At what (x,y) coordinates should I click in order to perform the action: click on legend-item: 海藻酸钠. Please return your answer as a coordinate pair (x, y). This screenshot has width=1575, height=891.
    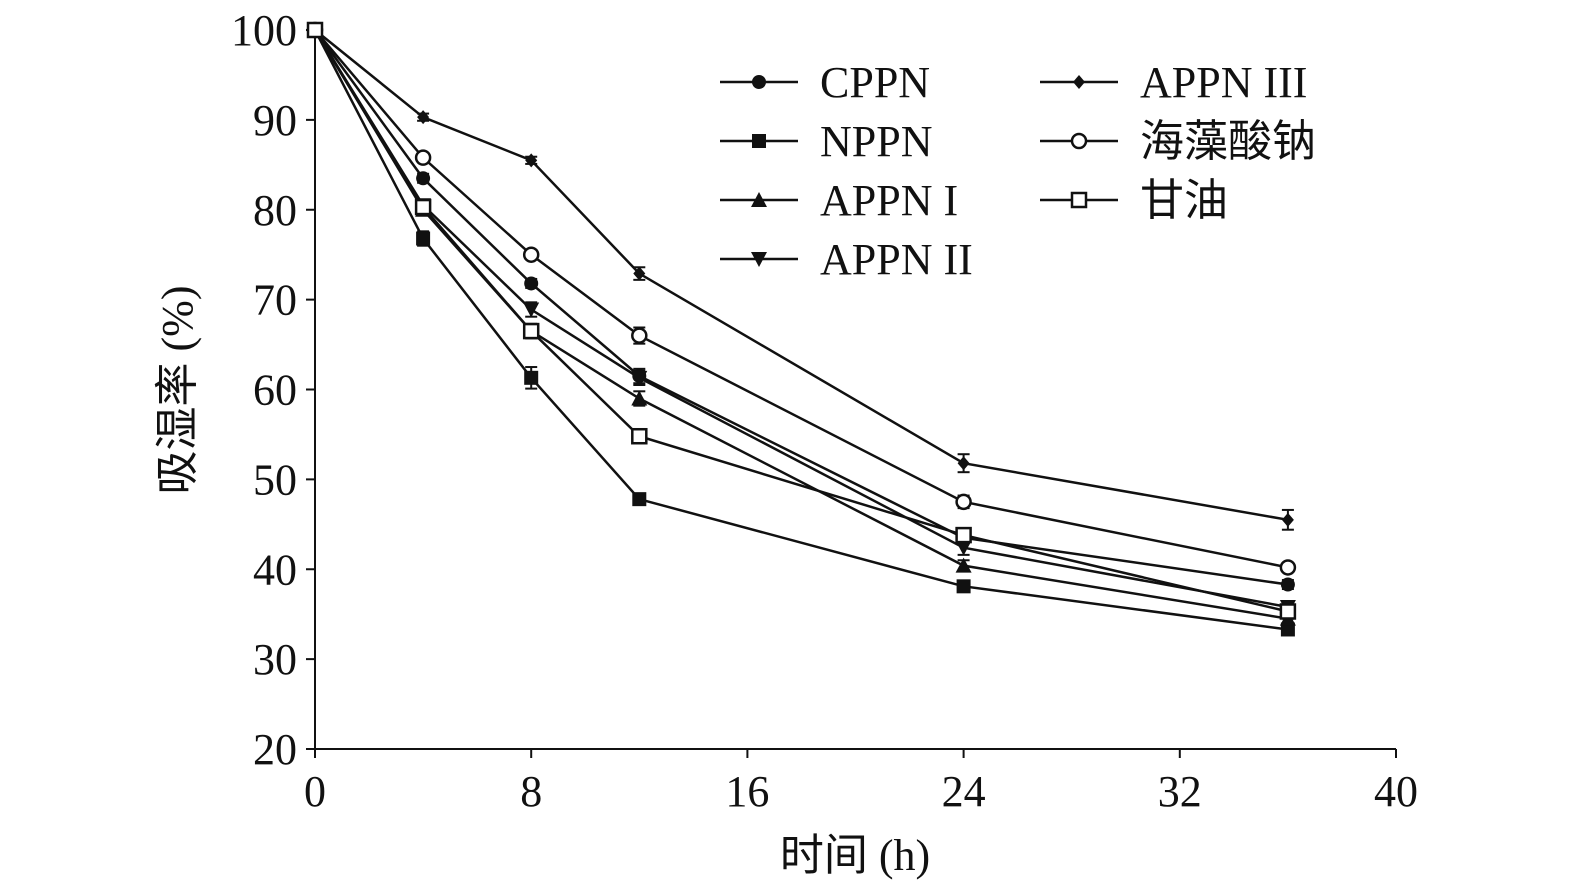
    Looking at the image, I should click on (1178, 141).